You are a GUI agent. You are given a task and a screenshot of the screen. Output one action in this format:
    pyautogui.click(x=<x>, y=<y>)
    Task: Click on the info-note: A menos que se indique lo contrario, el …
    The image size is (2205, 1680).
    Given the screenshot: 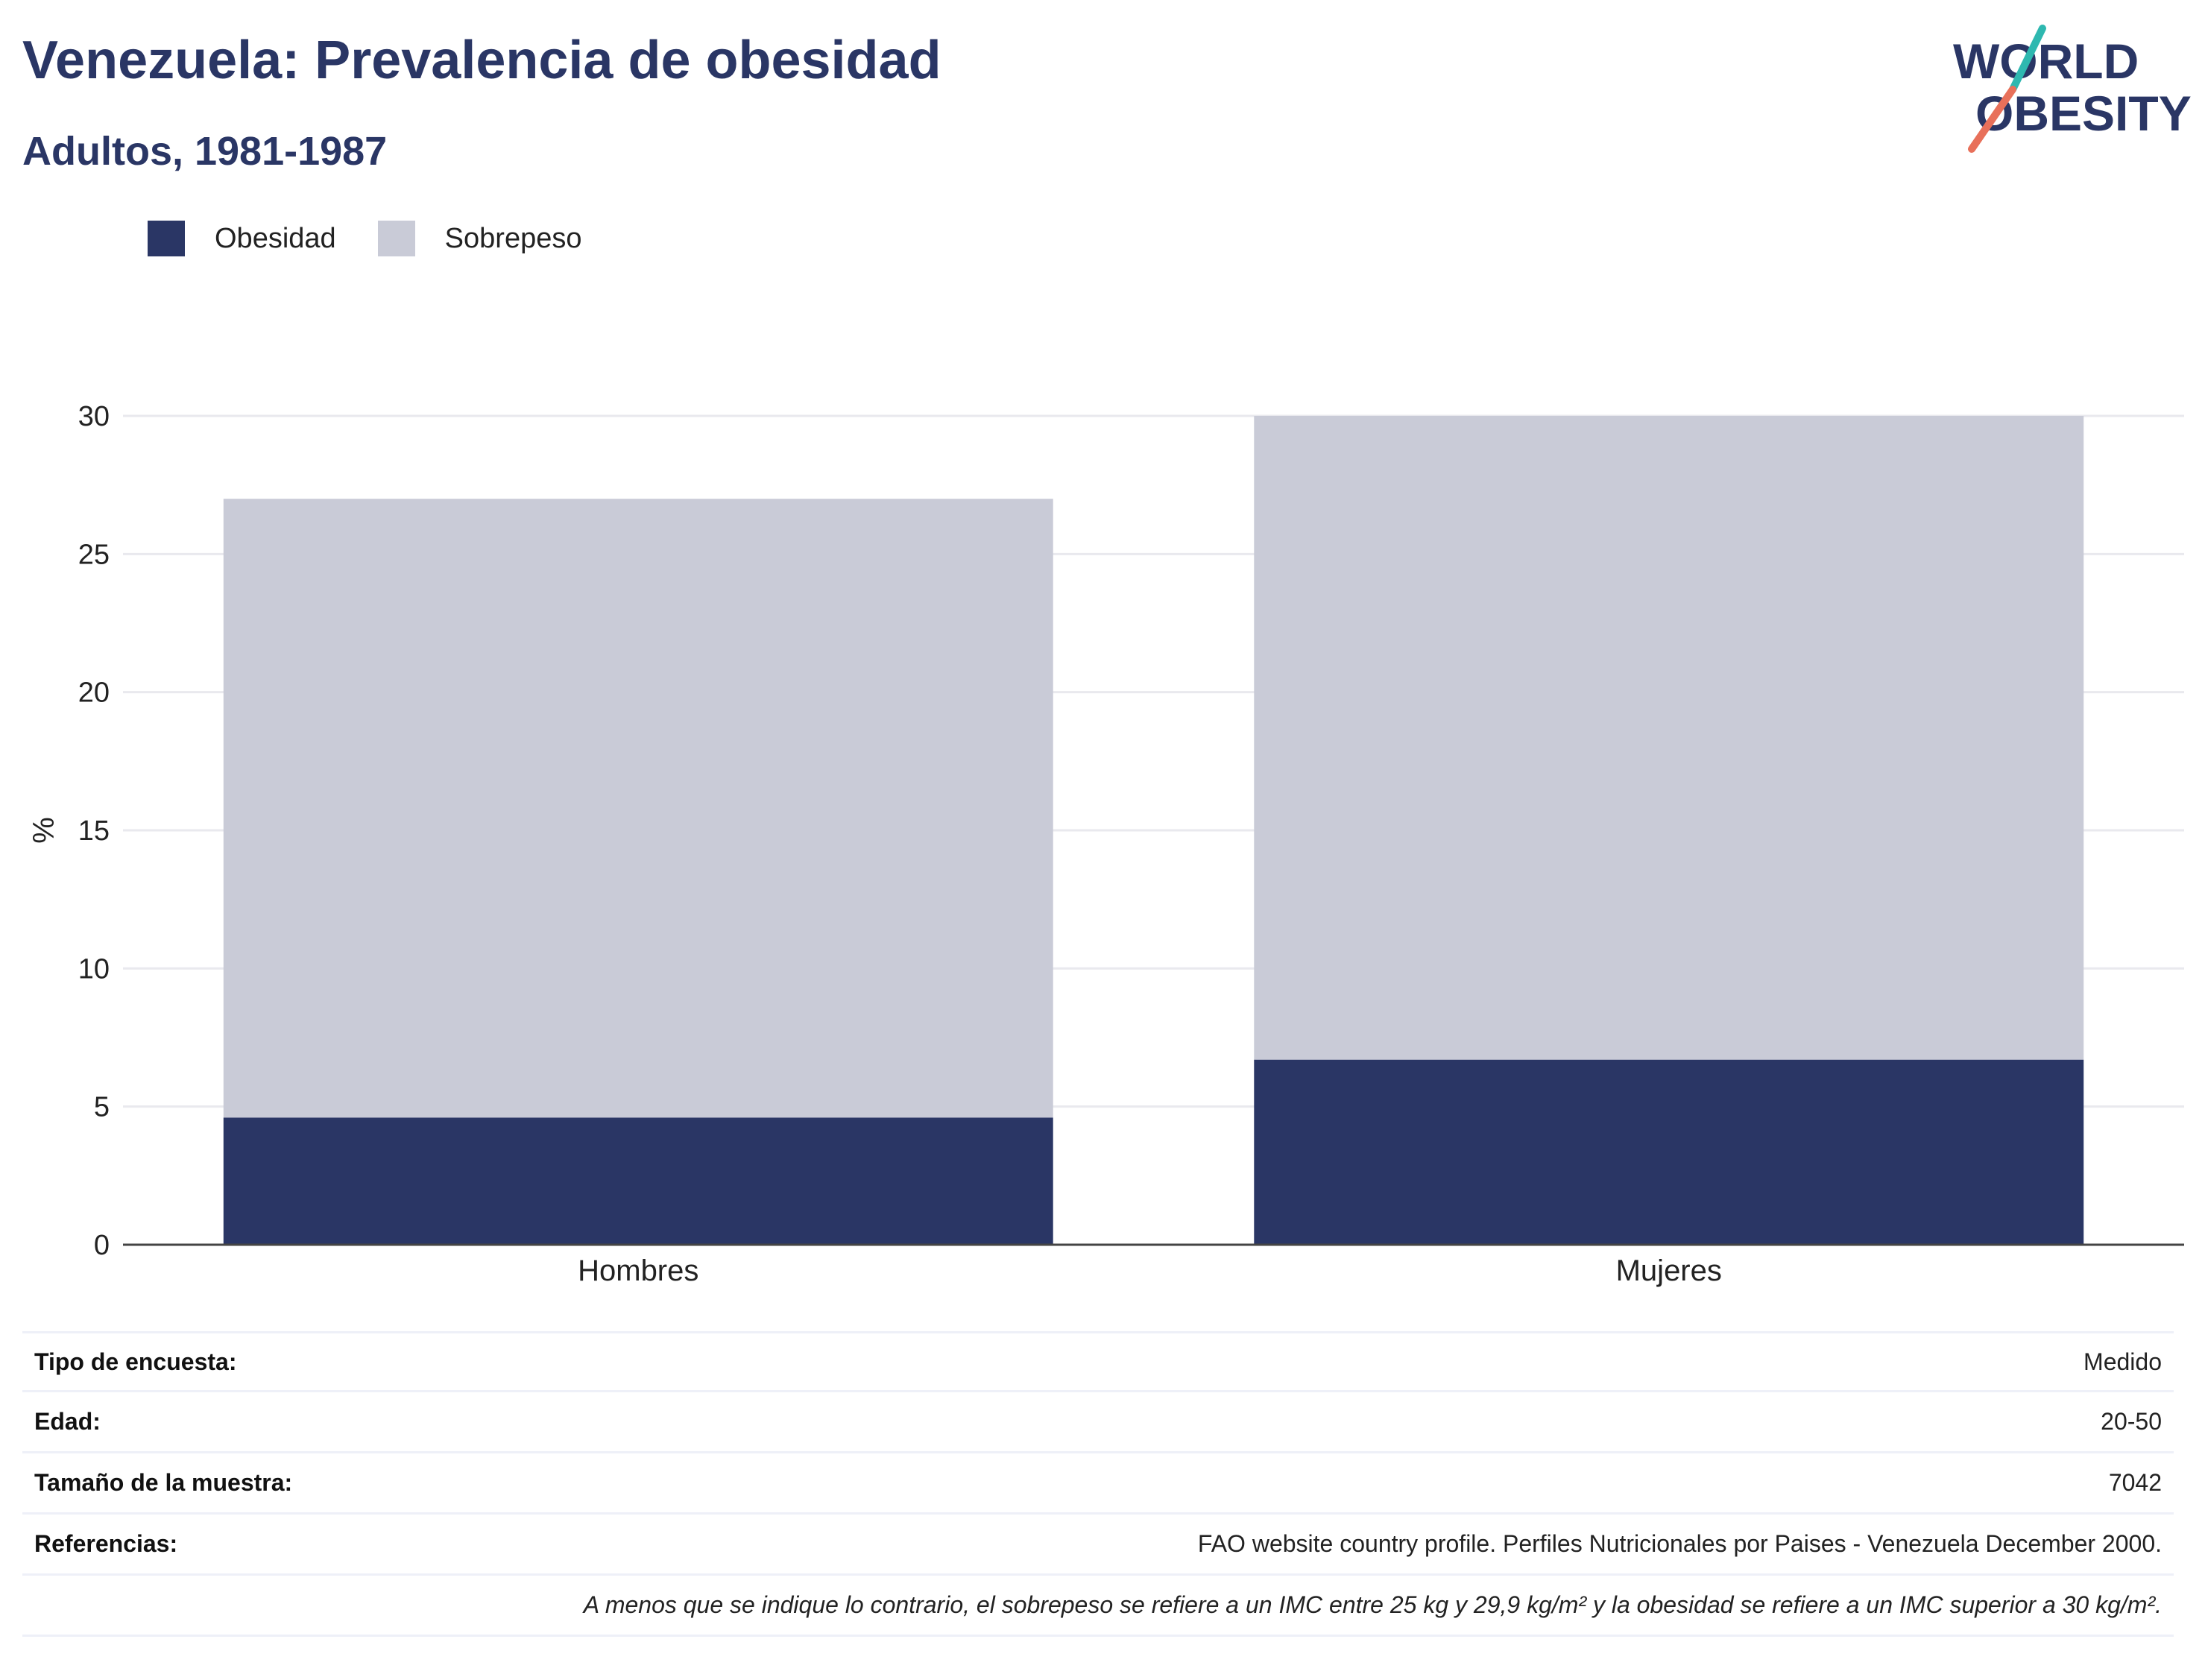 What is the action you would take?
    pyautogui.click(x=1098, y=1606)
    